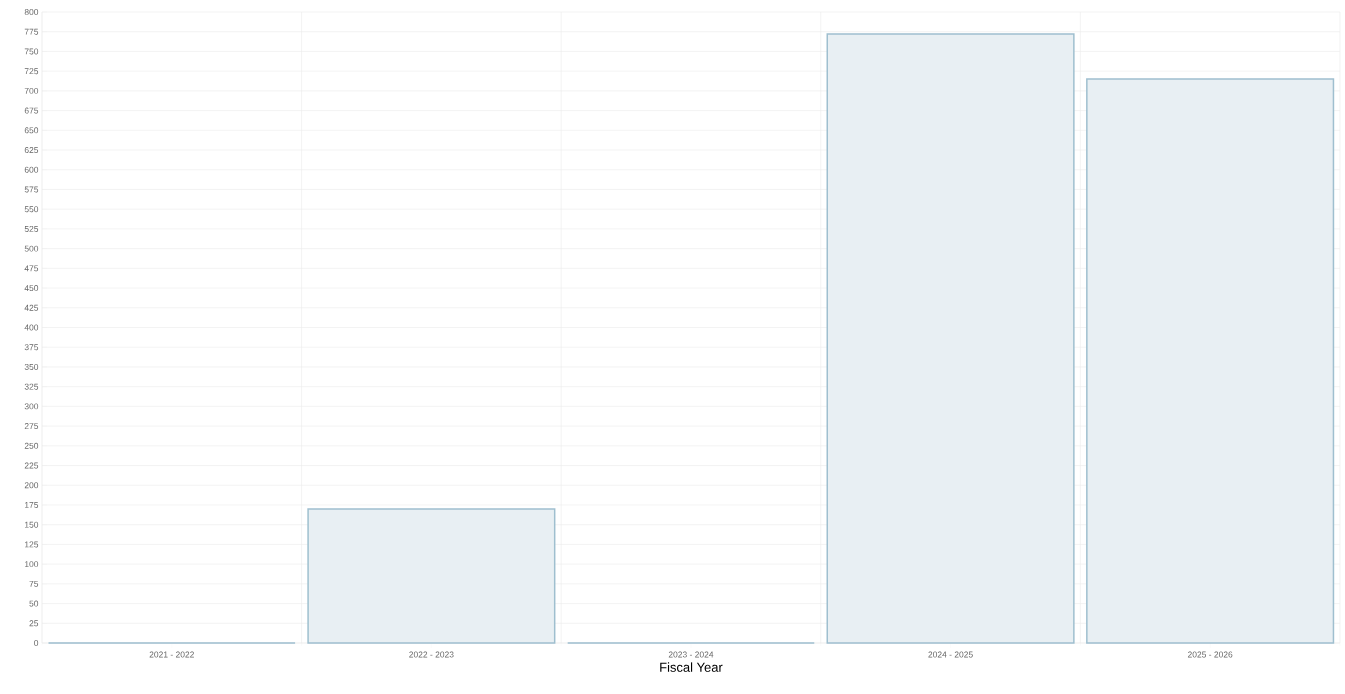 This screenshot has height=694, width=1345. Describe the element at coordinates (31, 150) in the screenshot. I see `y-tick-label: 625` at that location.